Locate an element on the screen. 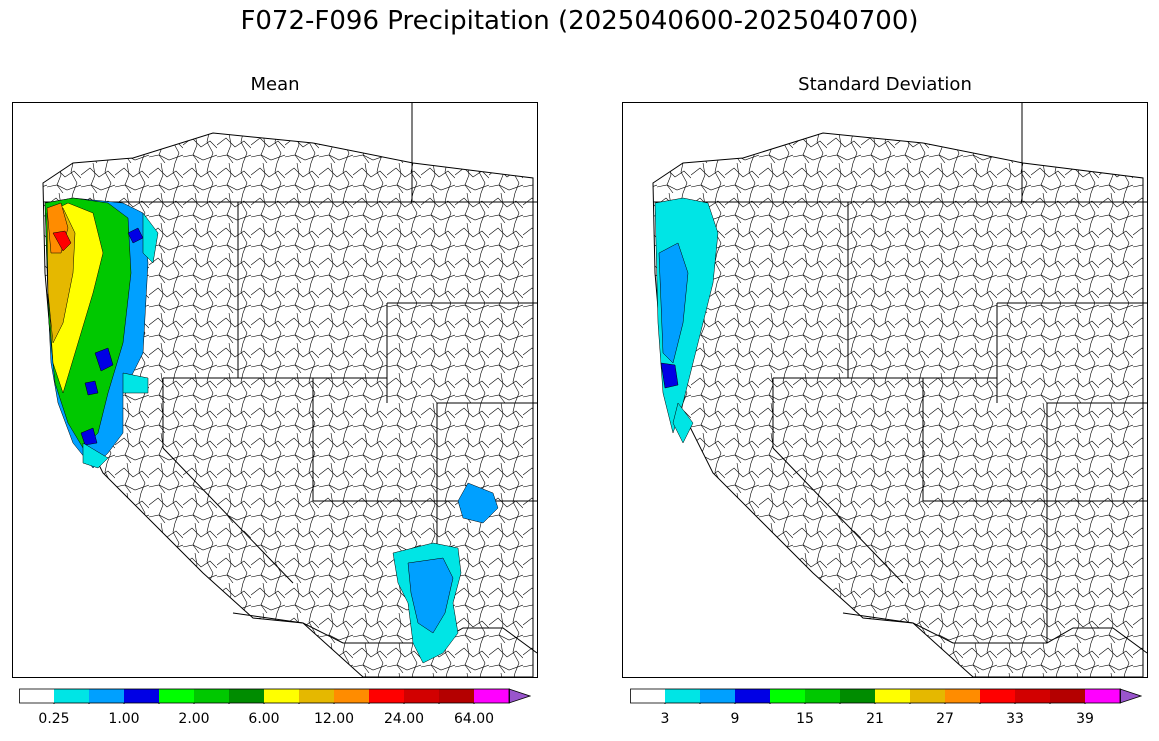 The image size is (1159, 741). colorbar-mean is located at coordinates (275, 696).